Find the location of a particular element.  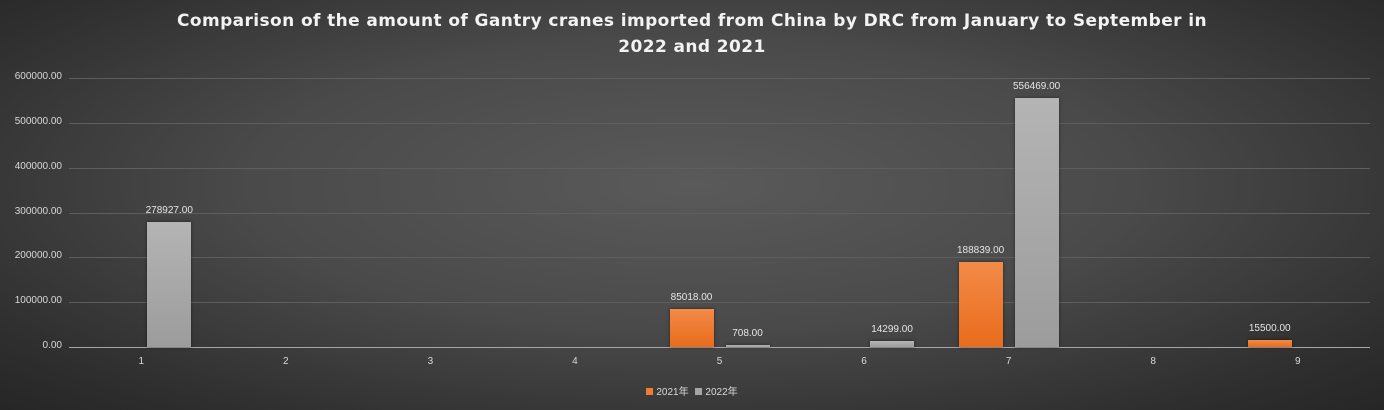

data-label: 278927.00 is located at coordinates (169, 210).